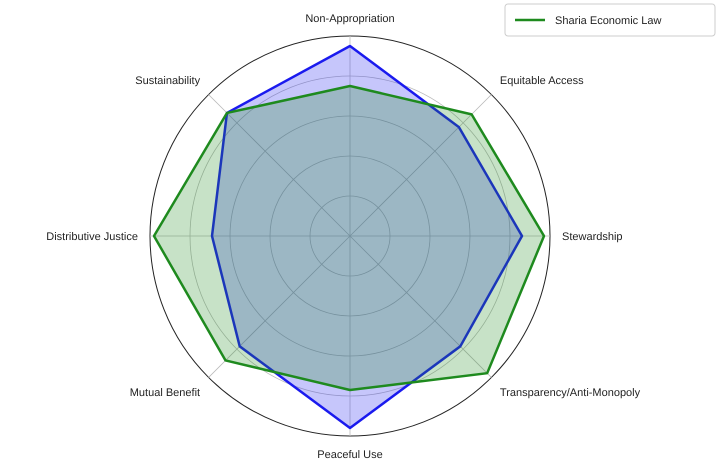 Image resolution: width=721 pixels, height=465 pixels. What do you see at coordinates (542, 80) in the screenshot?
I see `spoke-label: Equitable Access` at bounding box center [542, 80].